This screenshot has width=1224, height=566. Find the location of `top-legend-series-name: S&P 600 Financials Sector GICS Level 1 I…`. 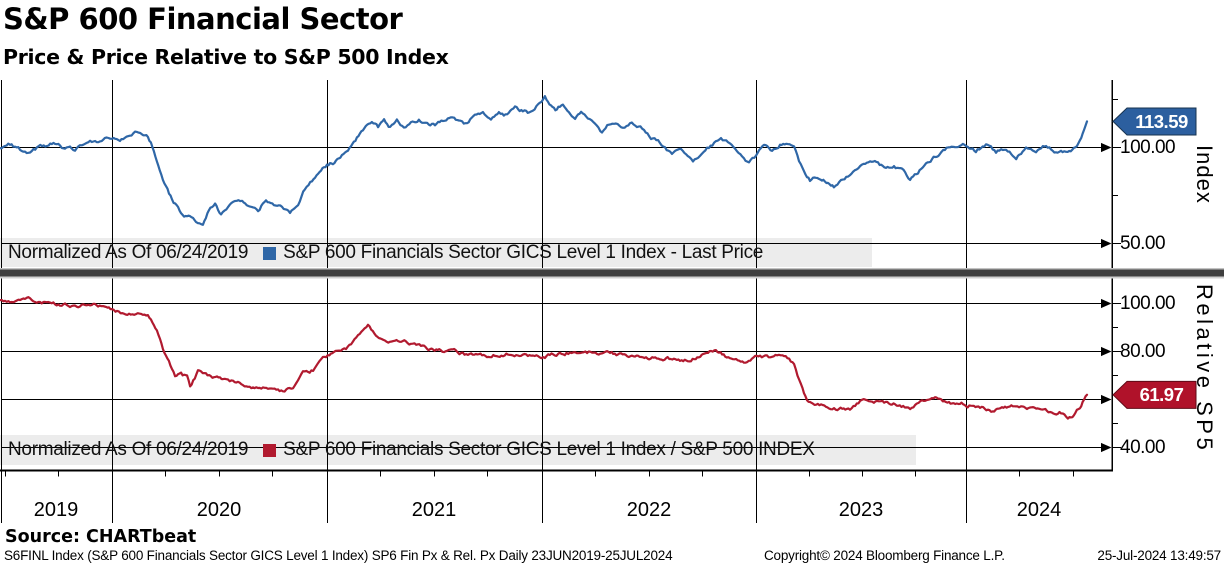

top-legend-series-name: S&P 600 Financials Sector GICS Level 1 I… is located at coordinates (523, 252).